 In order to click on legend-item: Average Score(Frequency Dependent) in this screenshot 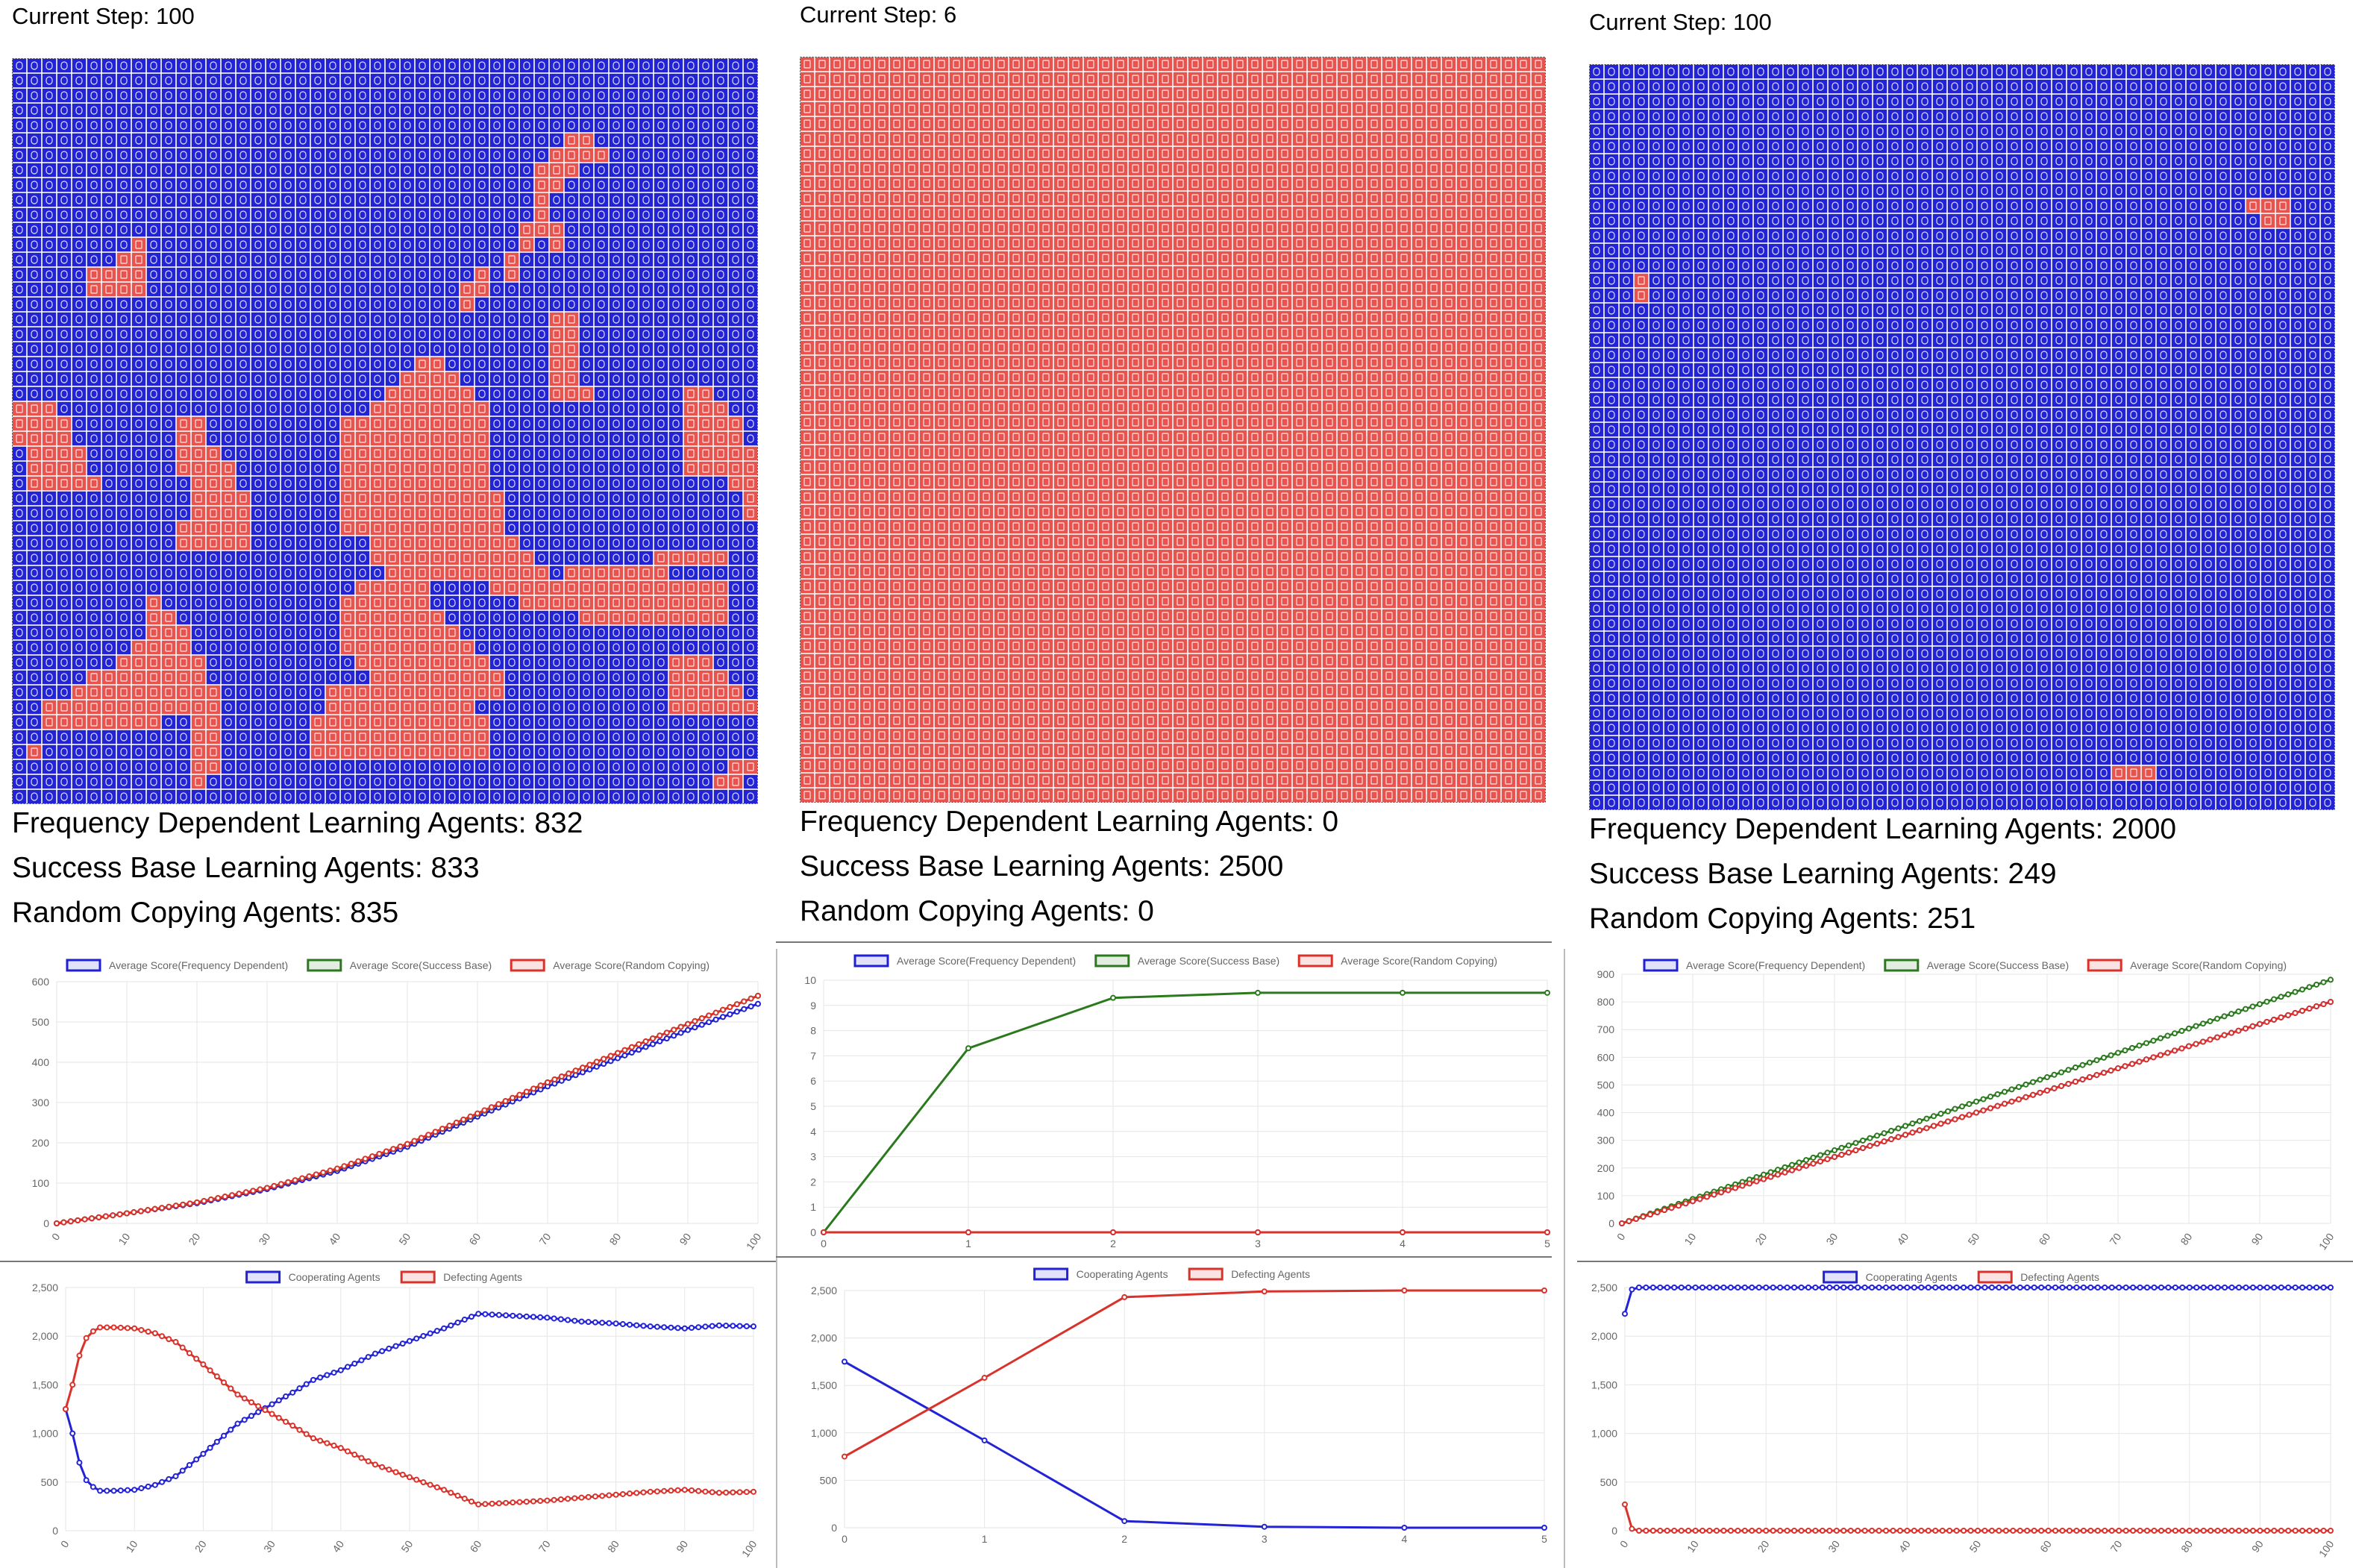, I will do `click(177, 965)`.